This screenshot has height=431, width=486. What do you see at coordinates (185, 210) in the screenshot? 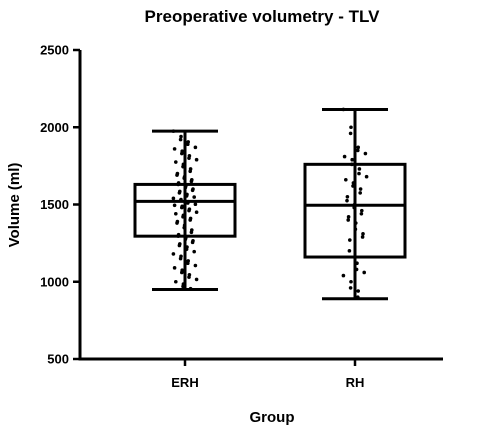
I see `box-erh` at bounding box center [185, 210].